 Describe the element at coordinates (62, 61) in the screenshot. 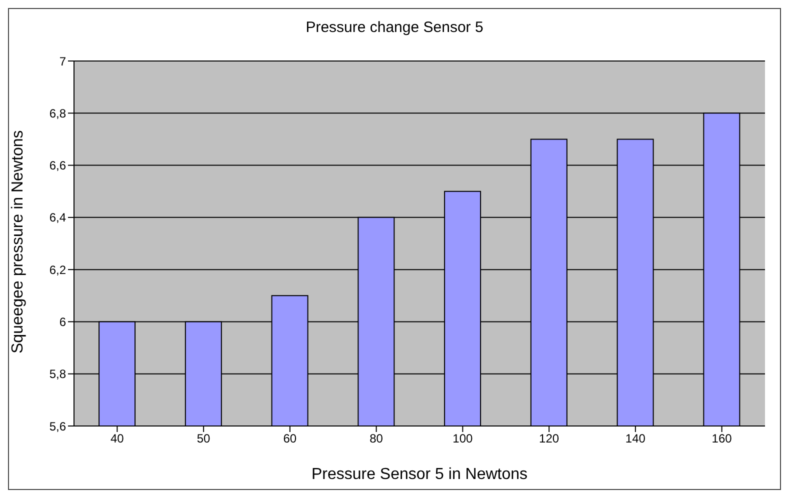

I see `y-tick-label: 7` at that location.